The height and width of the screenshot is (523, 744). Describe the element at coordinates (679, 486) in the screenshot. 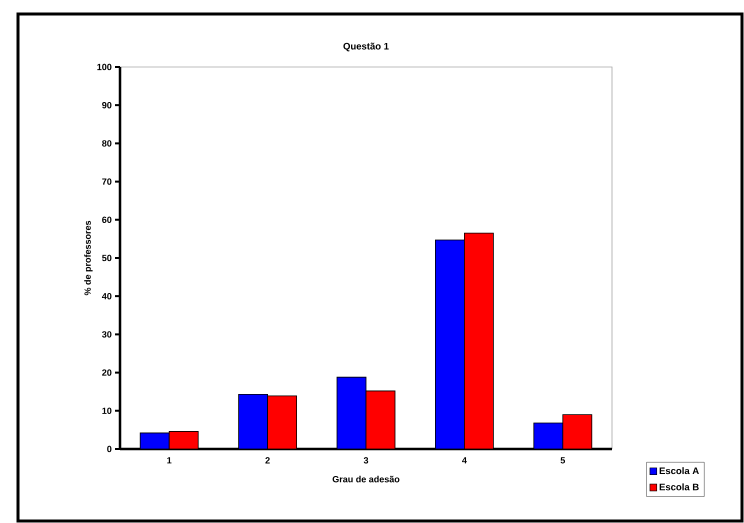

I see `legend-label: Escola B` at that location.